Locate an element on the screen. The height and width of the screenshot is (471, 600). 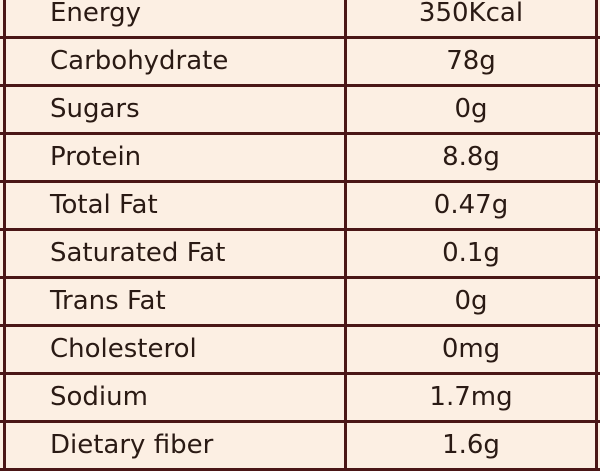
nutrient-name: Cholesterol is located at coordinates (123, 349).